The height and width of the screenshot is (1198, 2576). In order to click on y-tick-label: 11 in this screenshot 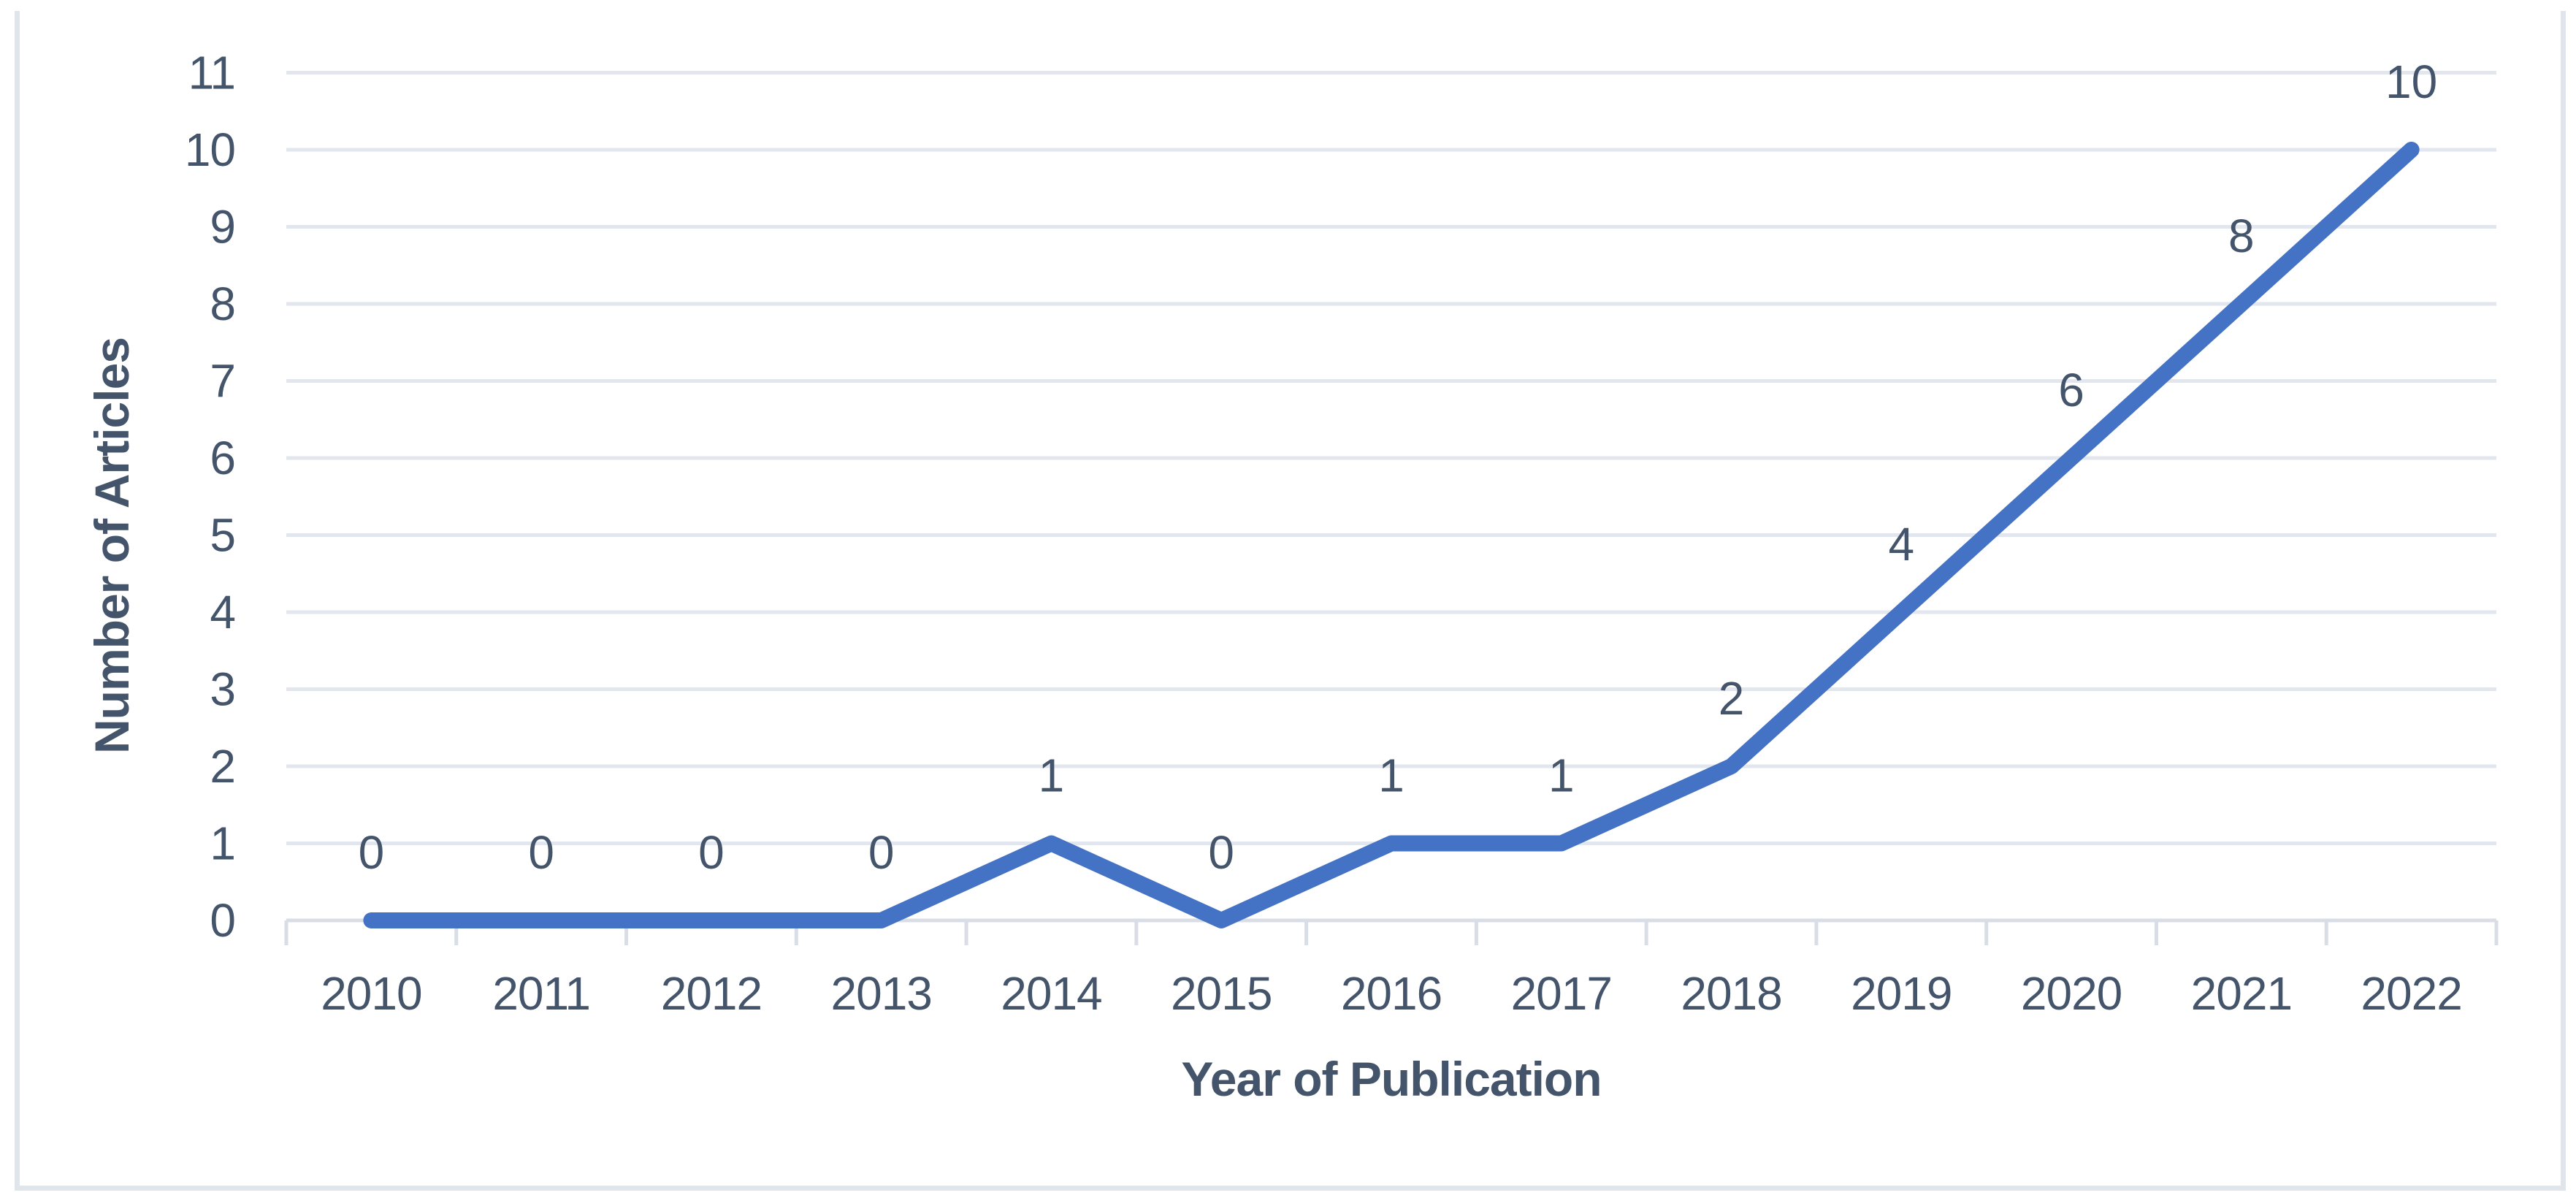, I will do `click(211, 73)`.